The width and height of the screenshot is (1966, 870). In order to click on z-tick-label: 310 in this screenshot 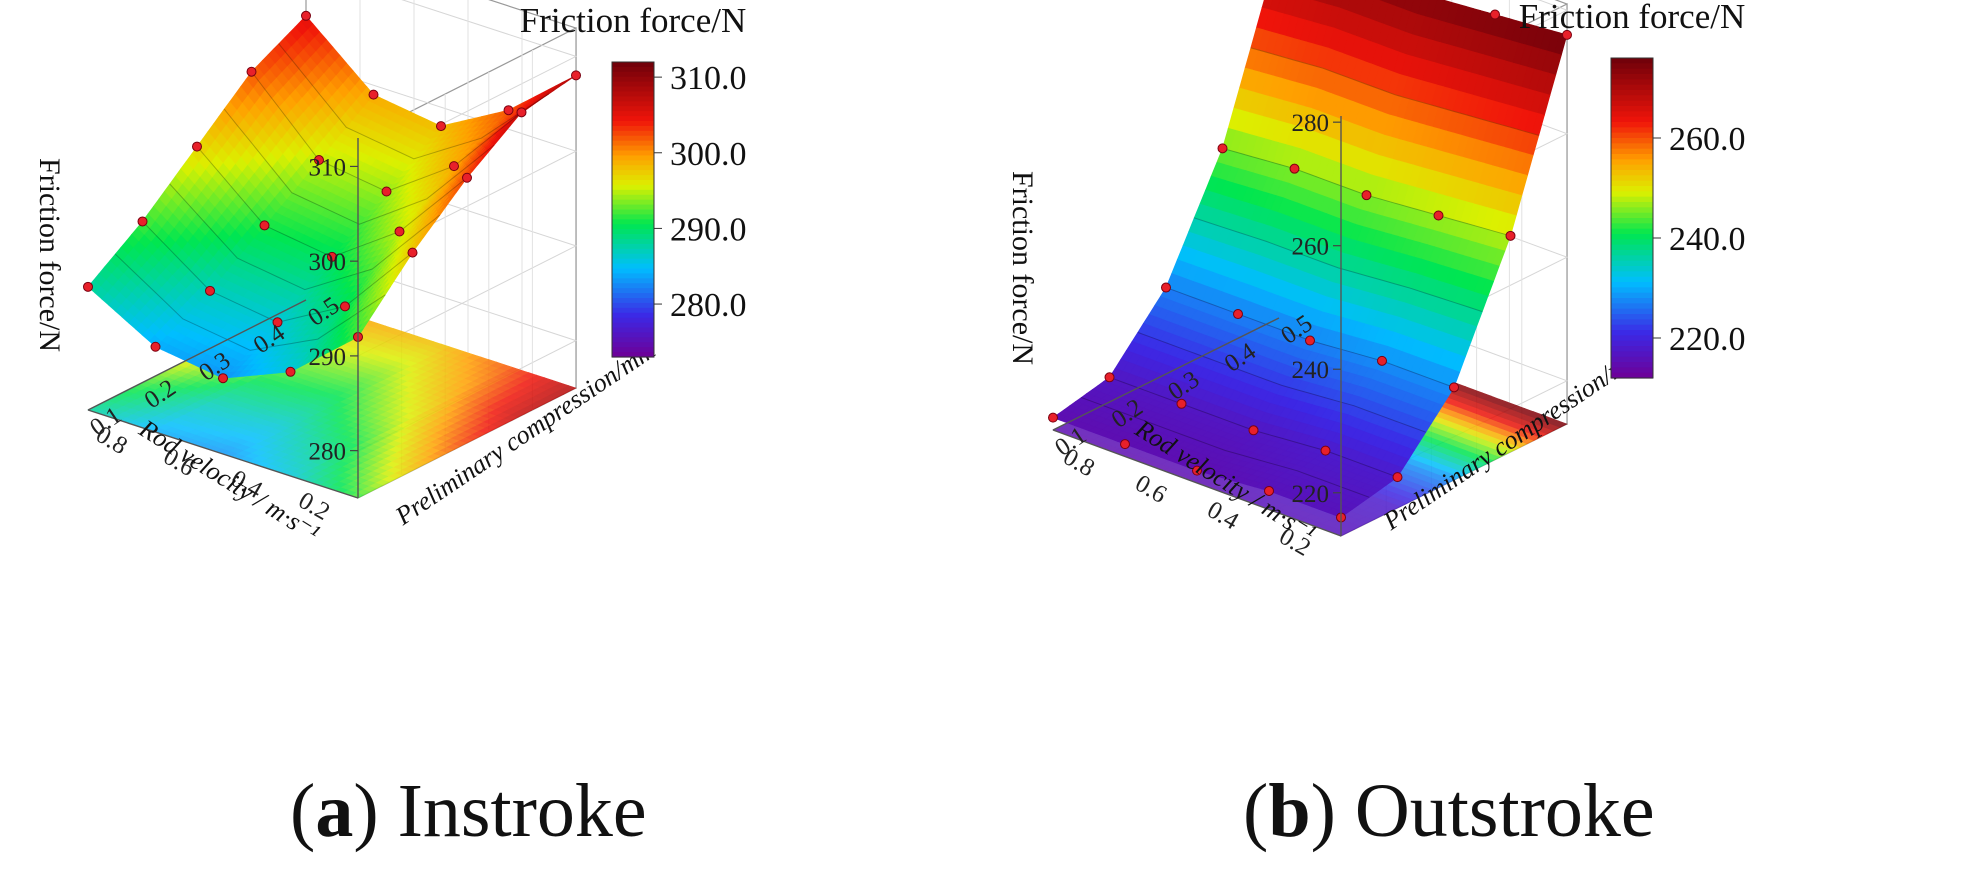, I will do `click(328, 167)`.